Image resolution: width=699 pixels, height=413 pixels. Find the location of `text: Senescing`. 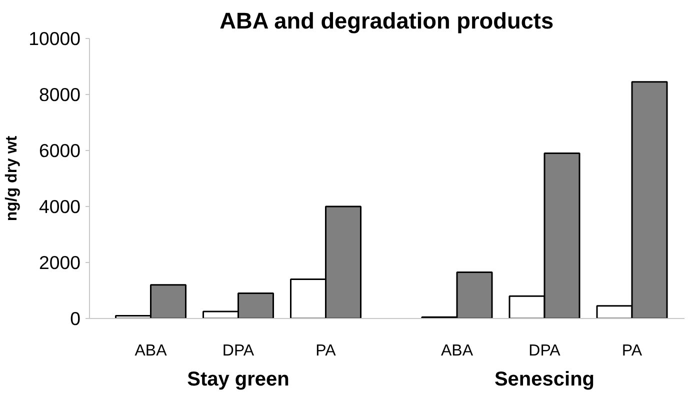

text: Senescing is located at coordinates (544, 379).